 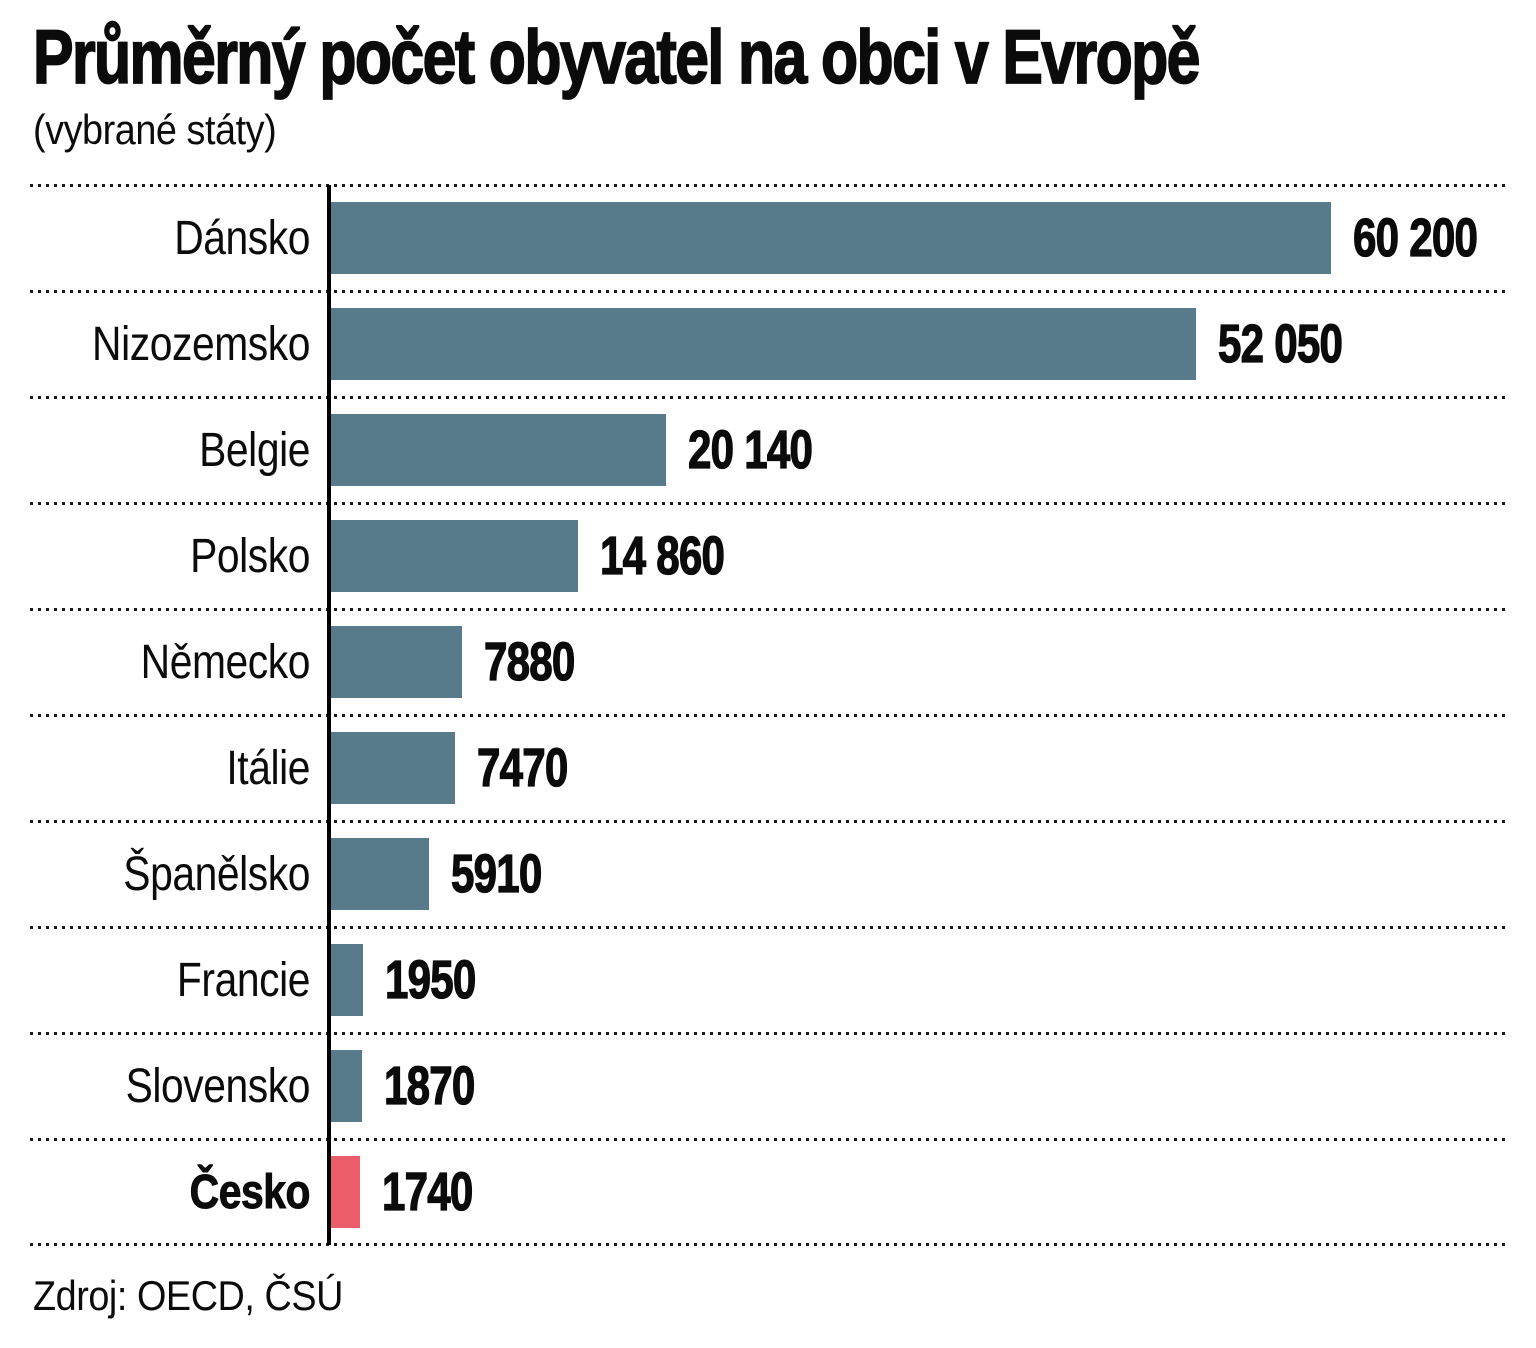 I want to click on chart-row: Itálie 7470, so click(x=768, y=767).